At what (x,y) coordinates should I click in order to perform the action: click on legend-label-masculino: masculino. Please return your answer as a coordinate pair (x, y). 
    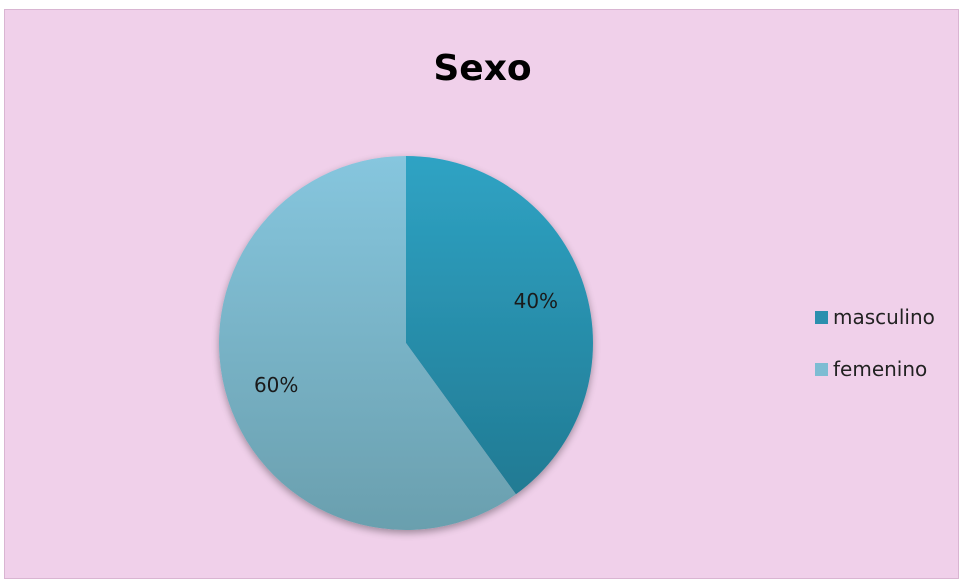
    Looking at the image, I should click on (884, 317).